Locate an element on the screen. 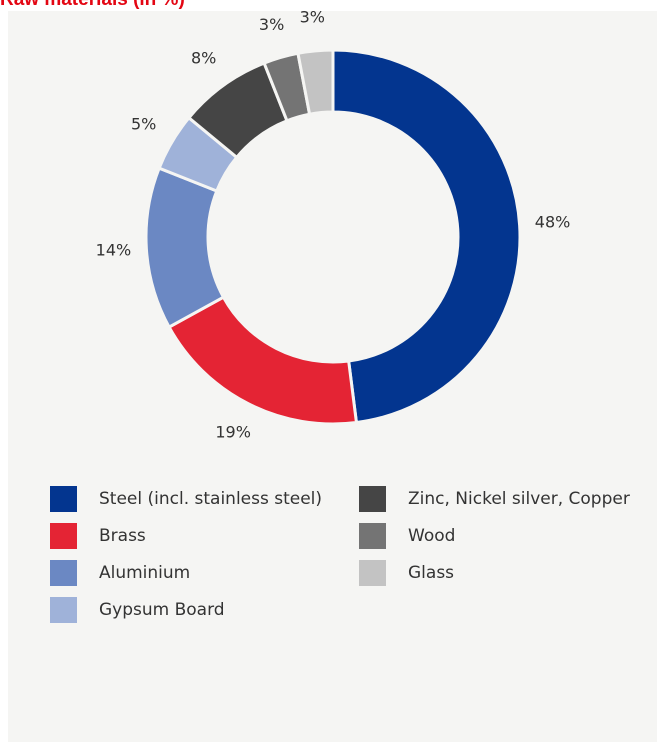 The width and height of the screenshot is (657, 742). legend-label: Aluminium is located at coordinates (145, 573).